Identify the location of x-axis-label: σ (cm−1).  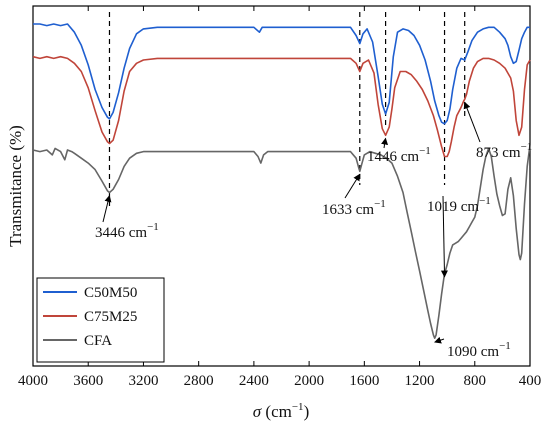
(281, 411).